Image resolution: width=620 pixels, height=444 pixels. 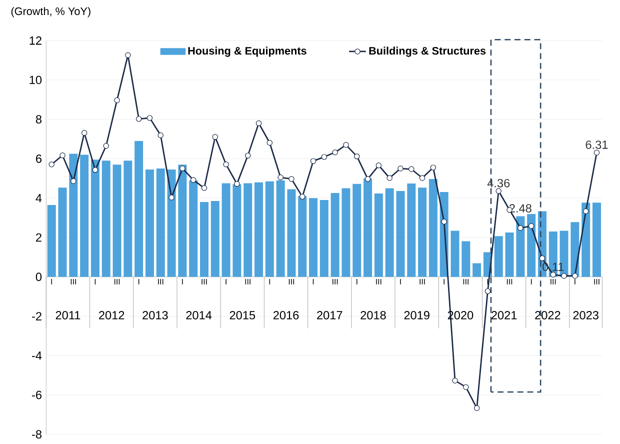 I want to click on annotation: 2023, so click(x=585, y=315).